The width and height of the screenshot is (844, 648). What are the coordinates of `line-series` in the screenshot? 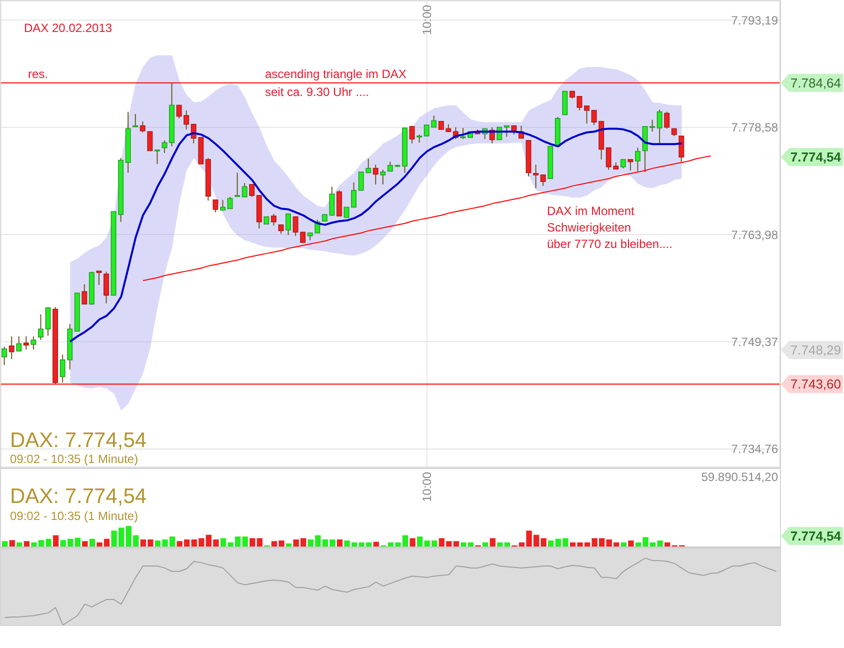 It's located at (427, 218).